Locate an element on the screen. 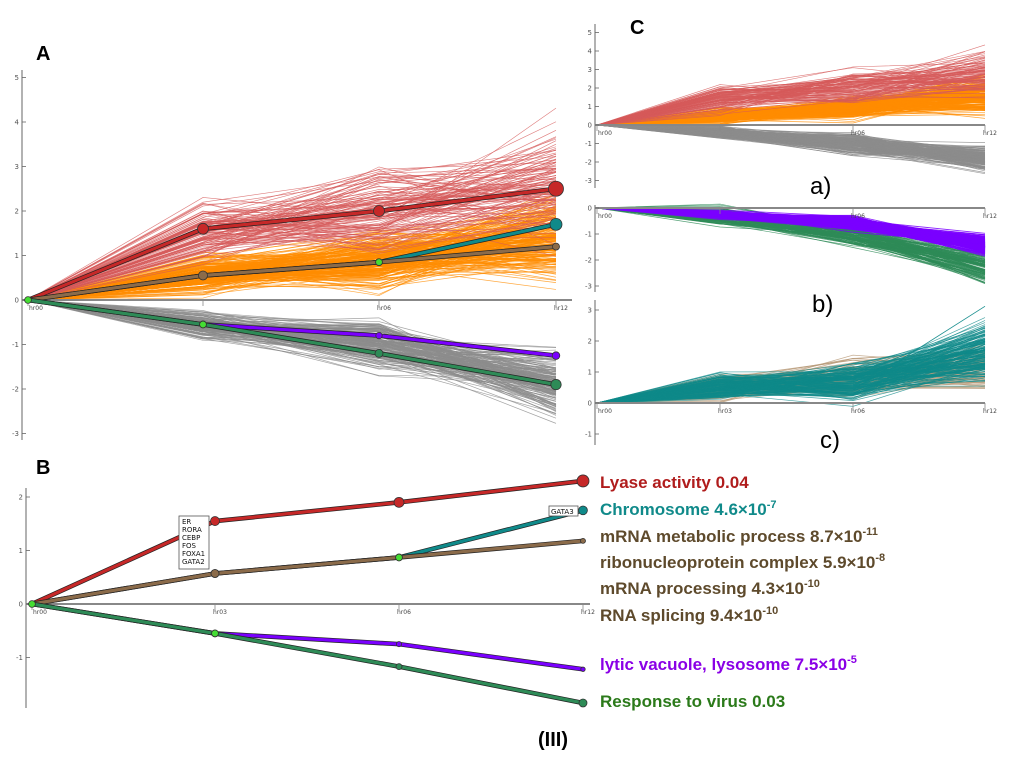 Image resolution: width=1024 pixels, height=768 pixels. y-tick-label: 4 is located at coordinates (17, 123).